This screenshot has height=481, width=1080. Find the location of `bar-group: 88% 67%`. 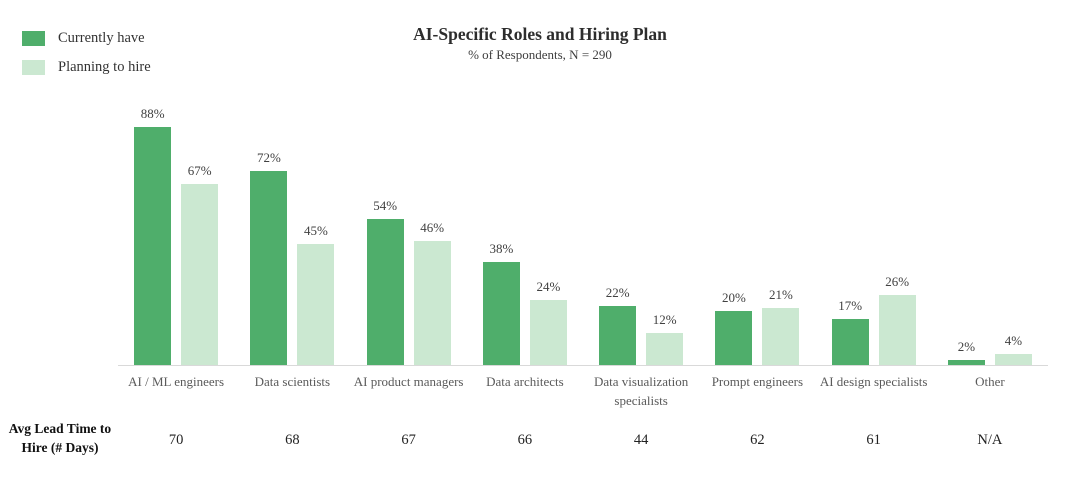

bar-group: 88% 67% is located at coordinates (176, 230).